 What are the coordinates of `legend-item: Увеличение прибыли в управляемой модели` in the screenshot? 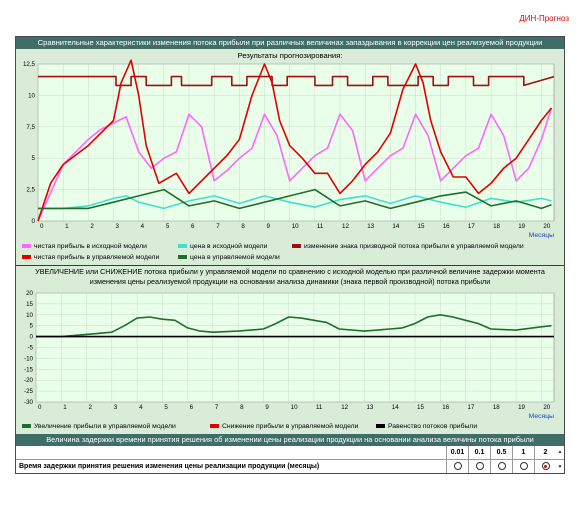 It's located at (99, 427).